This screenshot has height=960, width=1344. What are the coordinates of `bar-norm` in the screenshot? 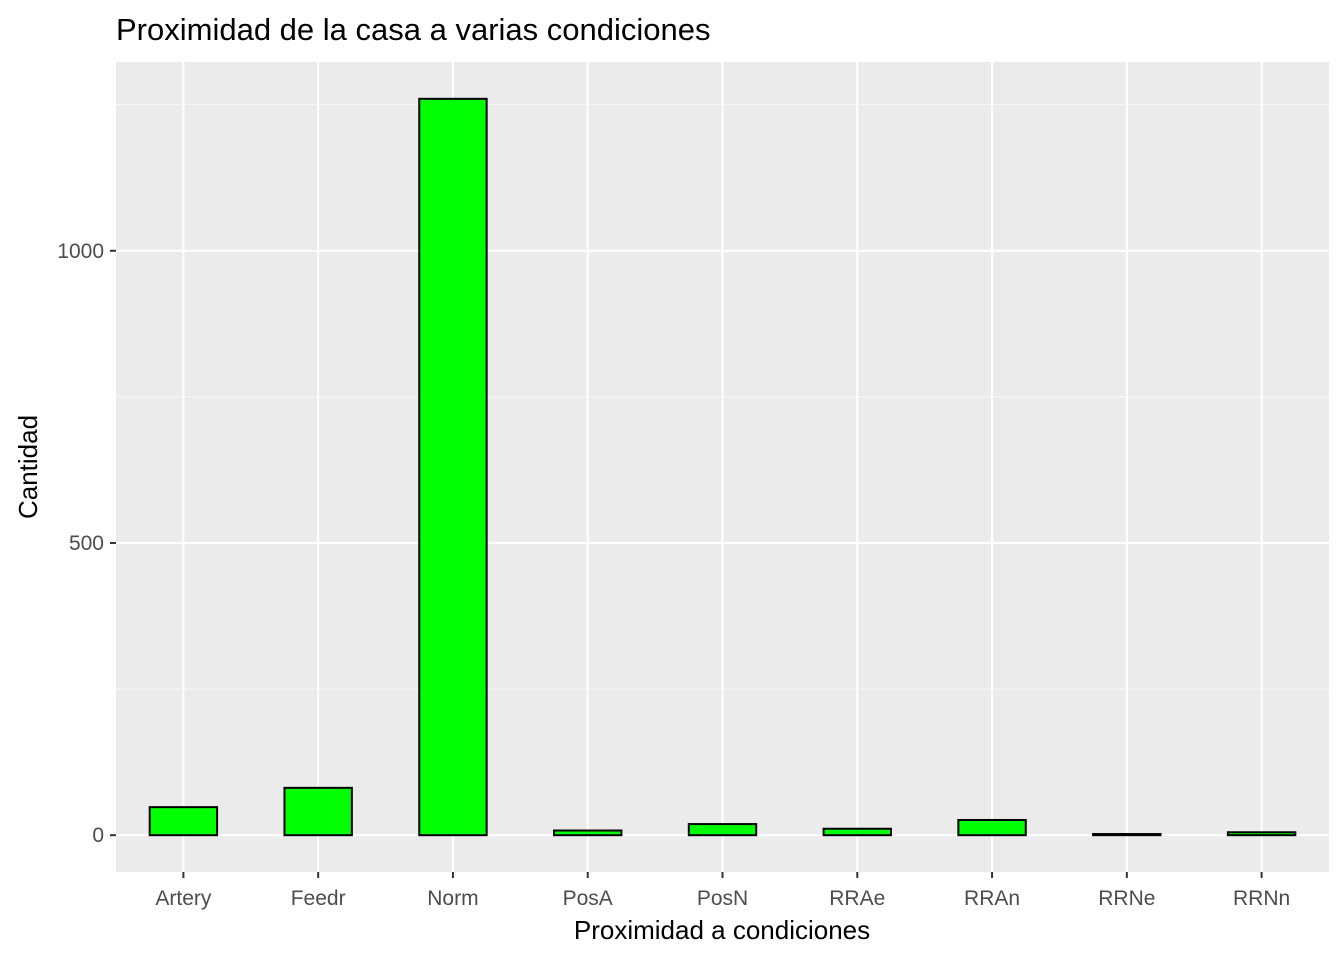 It's located at (453, 467).